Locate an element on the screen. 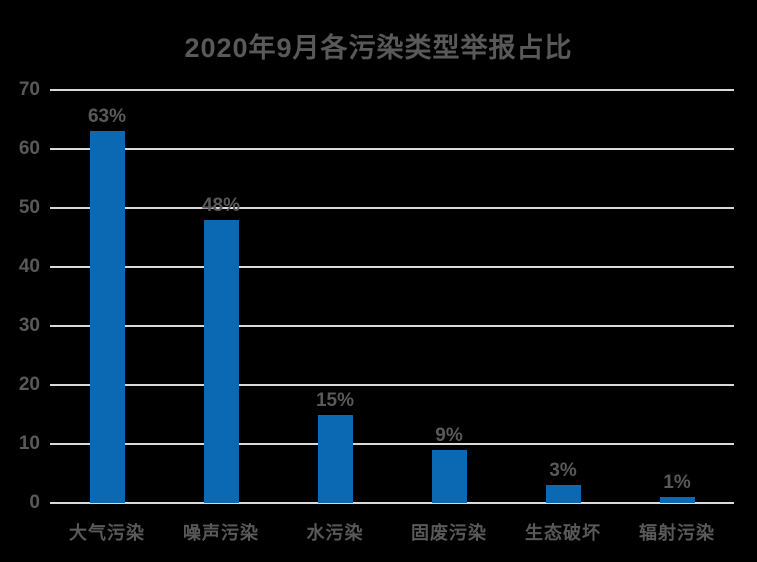 This screenshot has height=562, width=757. x-axis-category-label: 生态破坏 is located at coordinates (563, 533).